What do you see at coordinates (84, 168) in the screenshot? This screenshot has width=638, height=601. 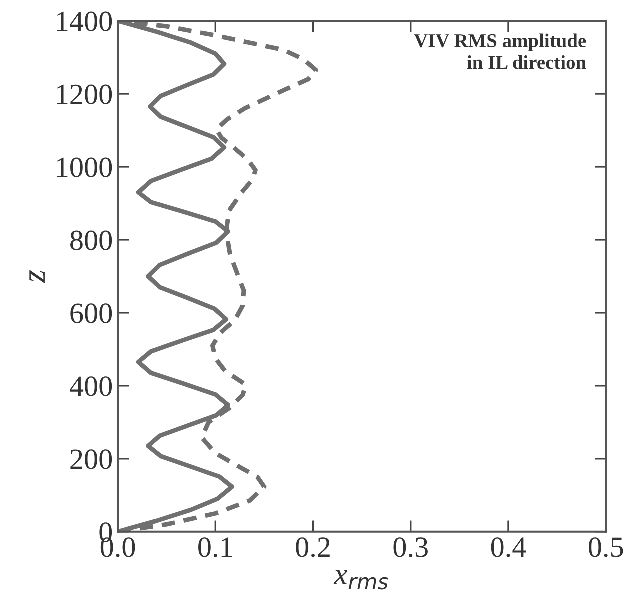 I see `y-tick-label: 1000` at bounding box center [84, 168].